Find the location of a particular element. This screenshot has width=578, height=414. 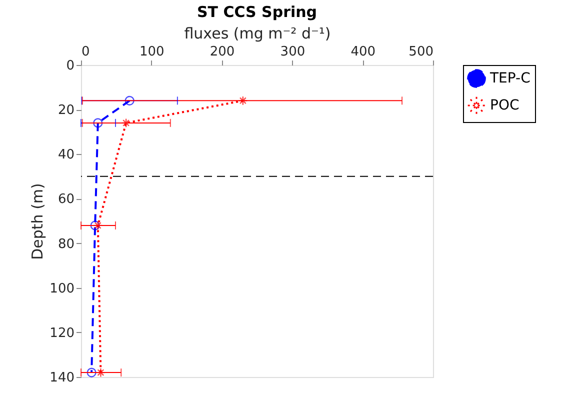

chart-title: ST CCS Spring is located at coordinates (257, 12).